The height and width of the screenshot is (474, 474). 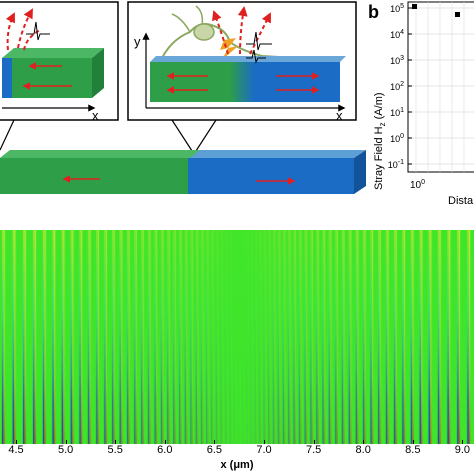 I want to click on panel-b-x-tick-labels: 100, so click(x=417, y=185).